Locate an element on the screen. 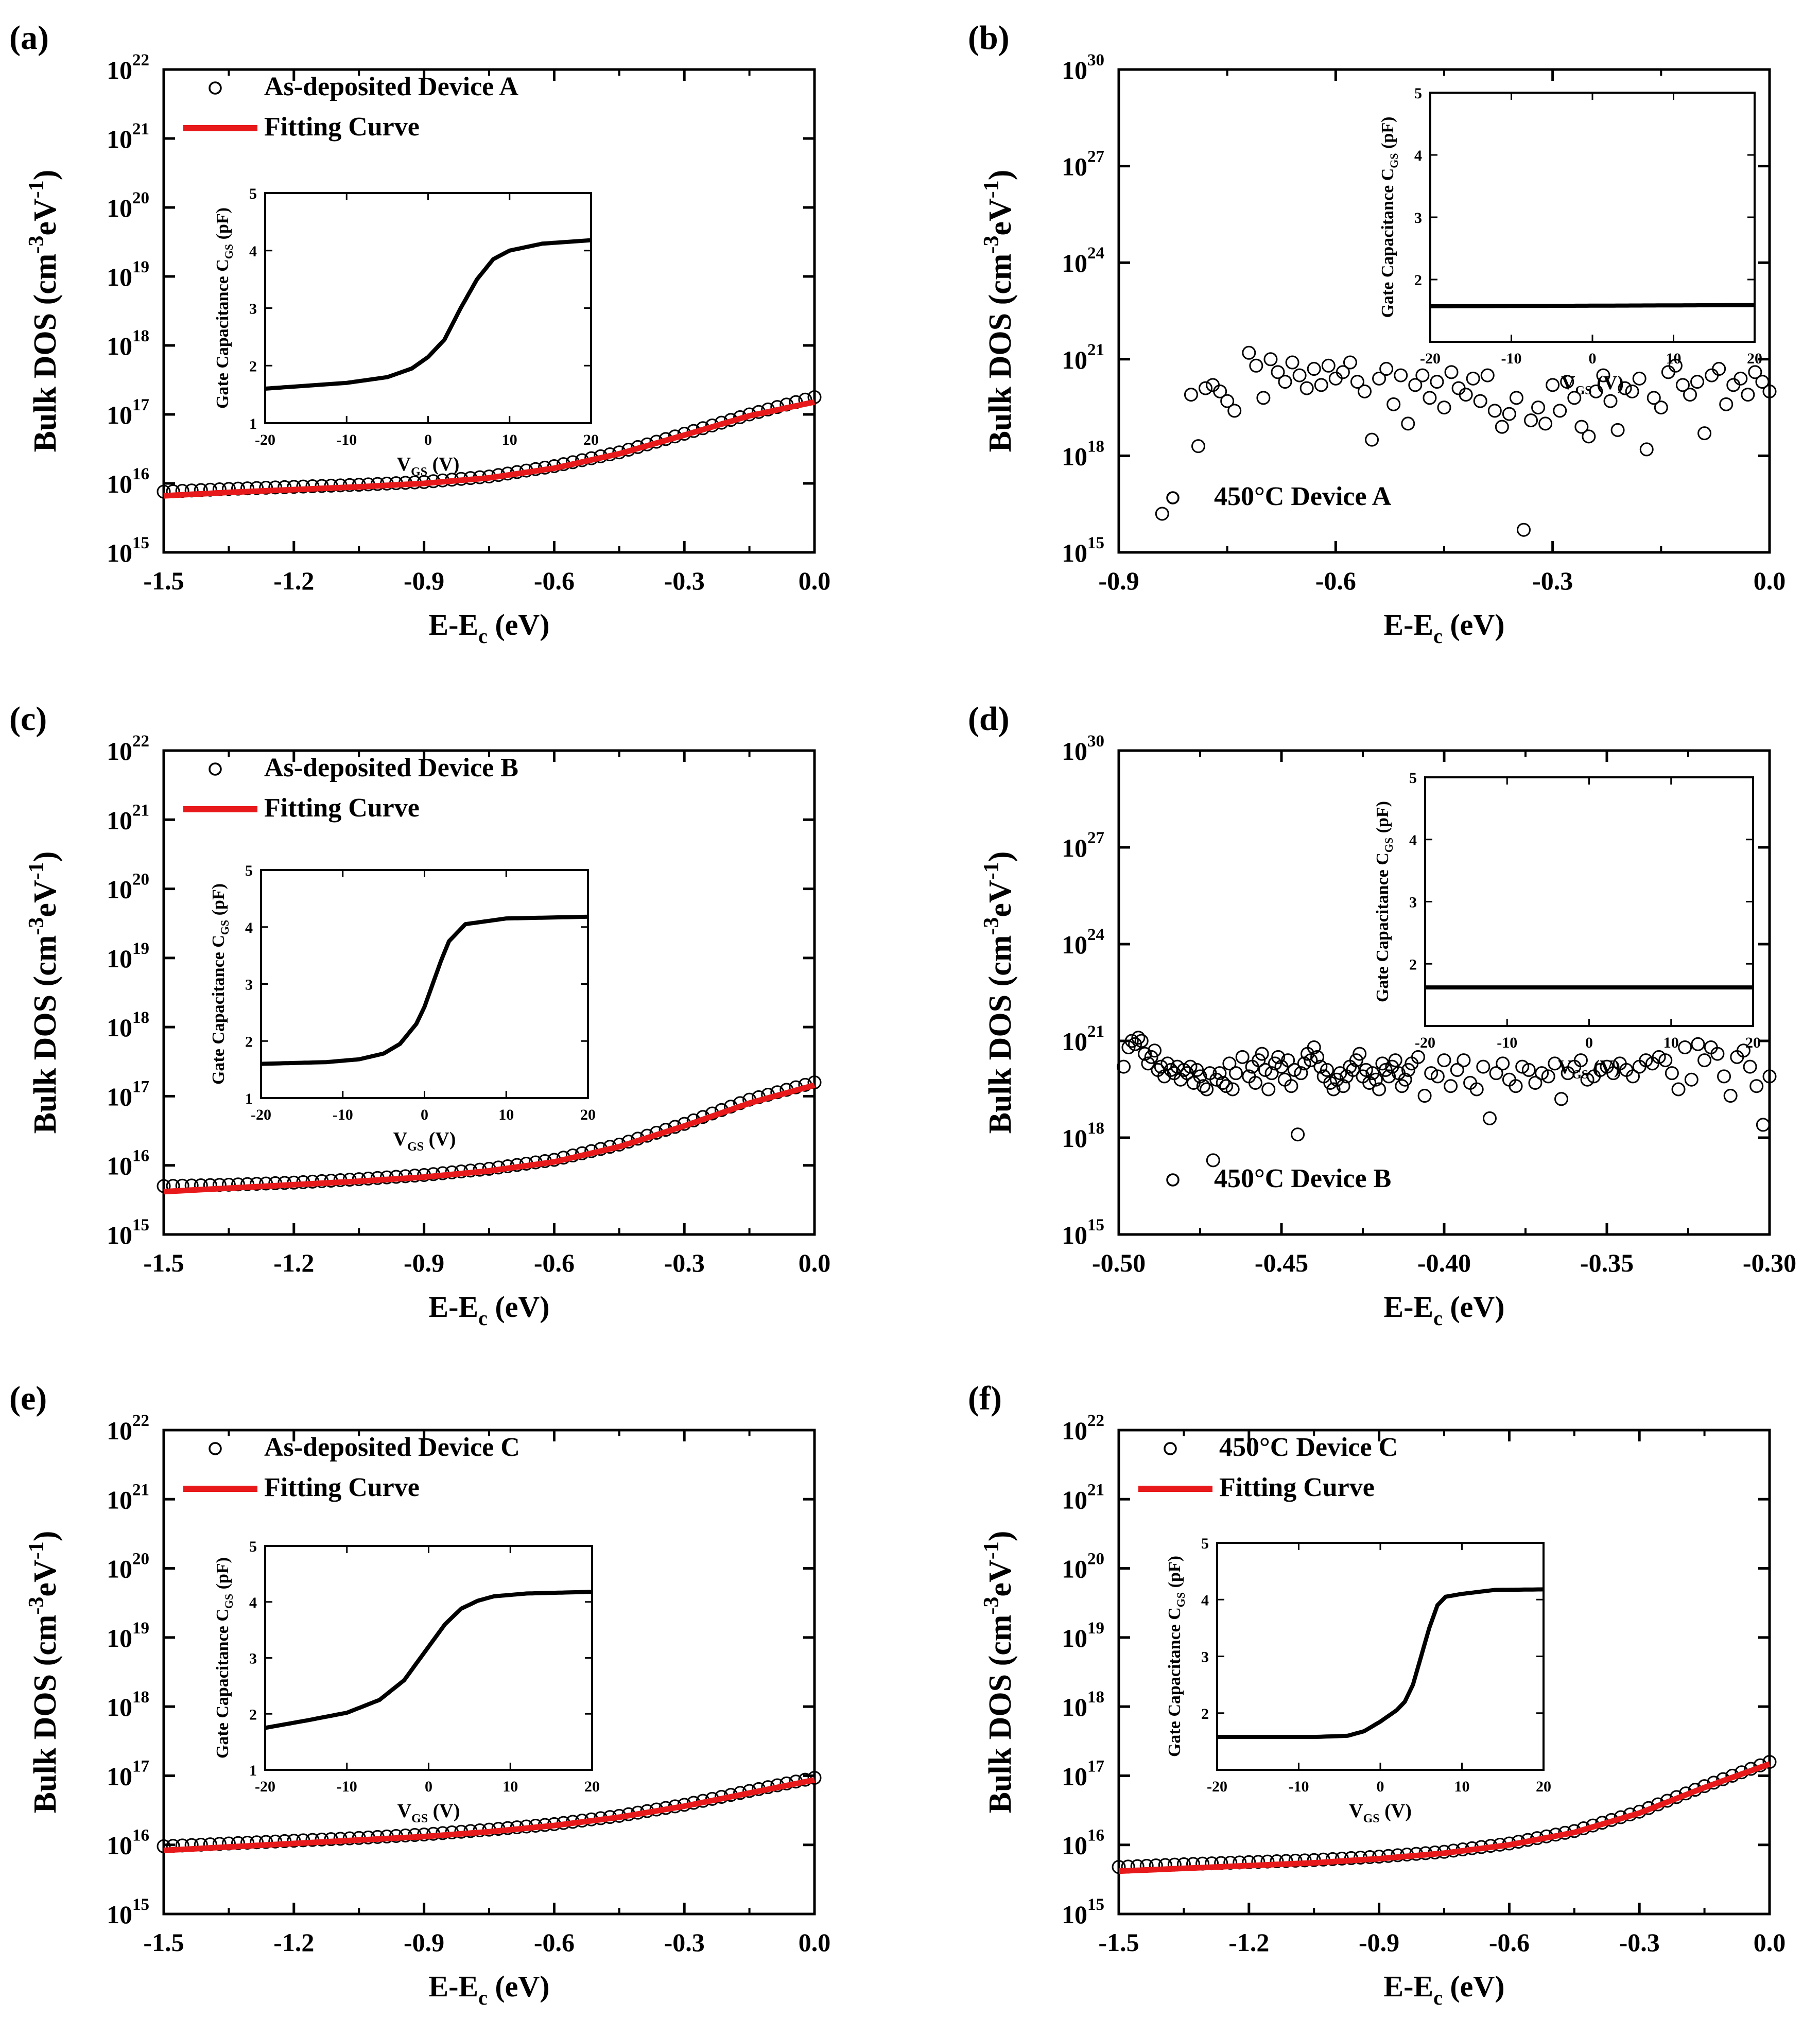 The image size is (1820, 2036). inset-y-tick-label: 5 is located at coordinates (1418, 93).